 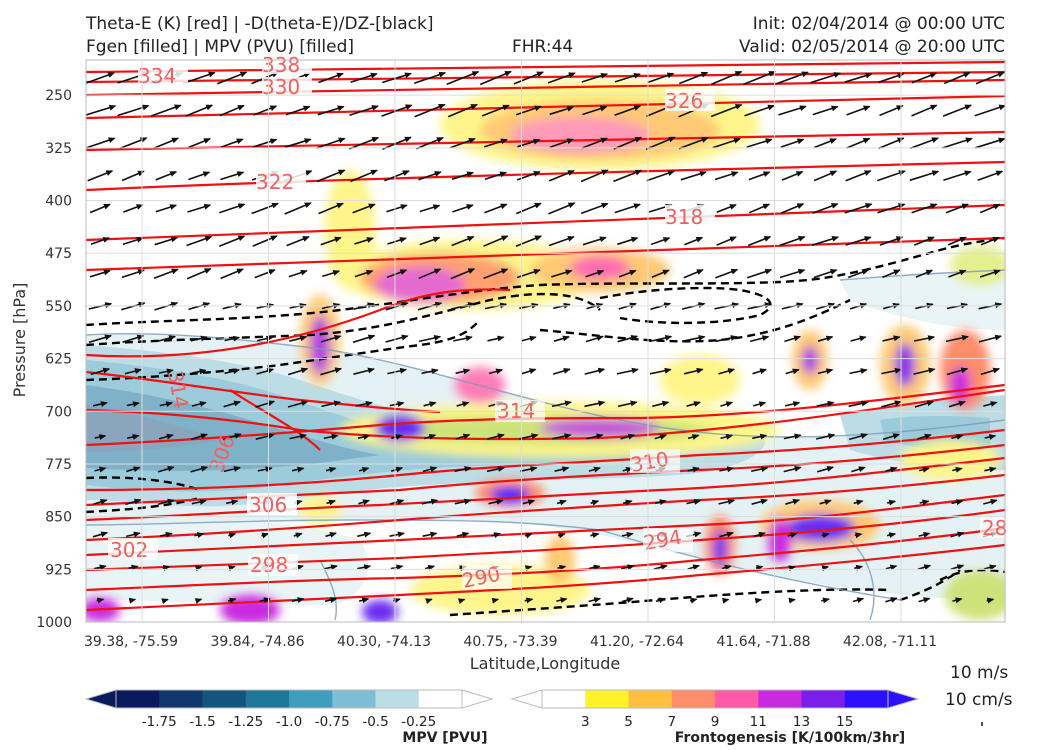 What do you see at coordinates (758, 722) in the screenshot?
I see `fgen-colorbar-tick: 11` at bounding box center [758, 722].